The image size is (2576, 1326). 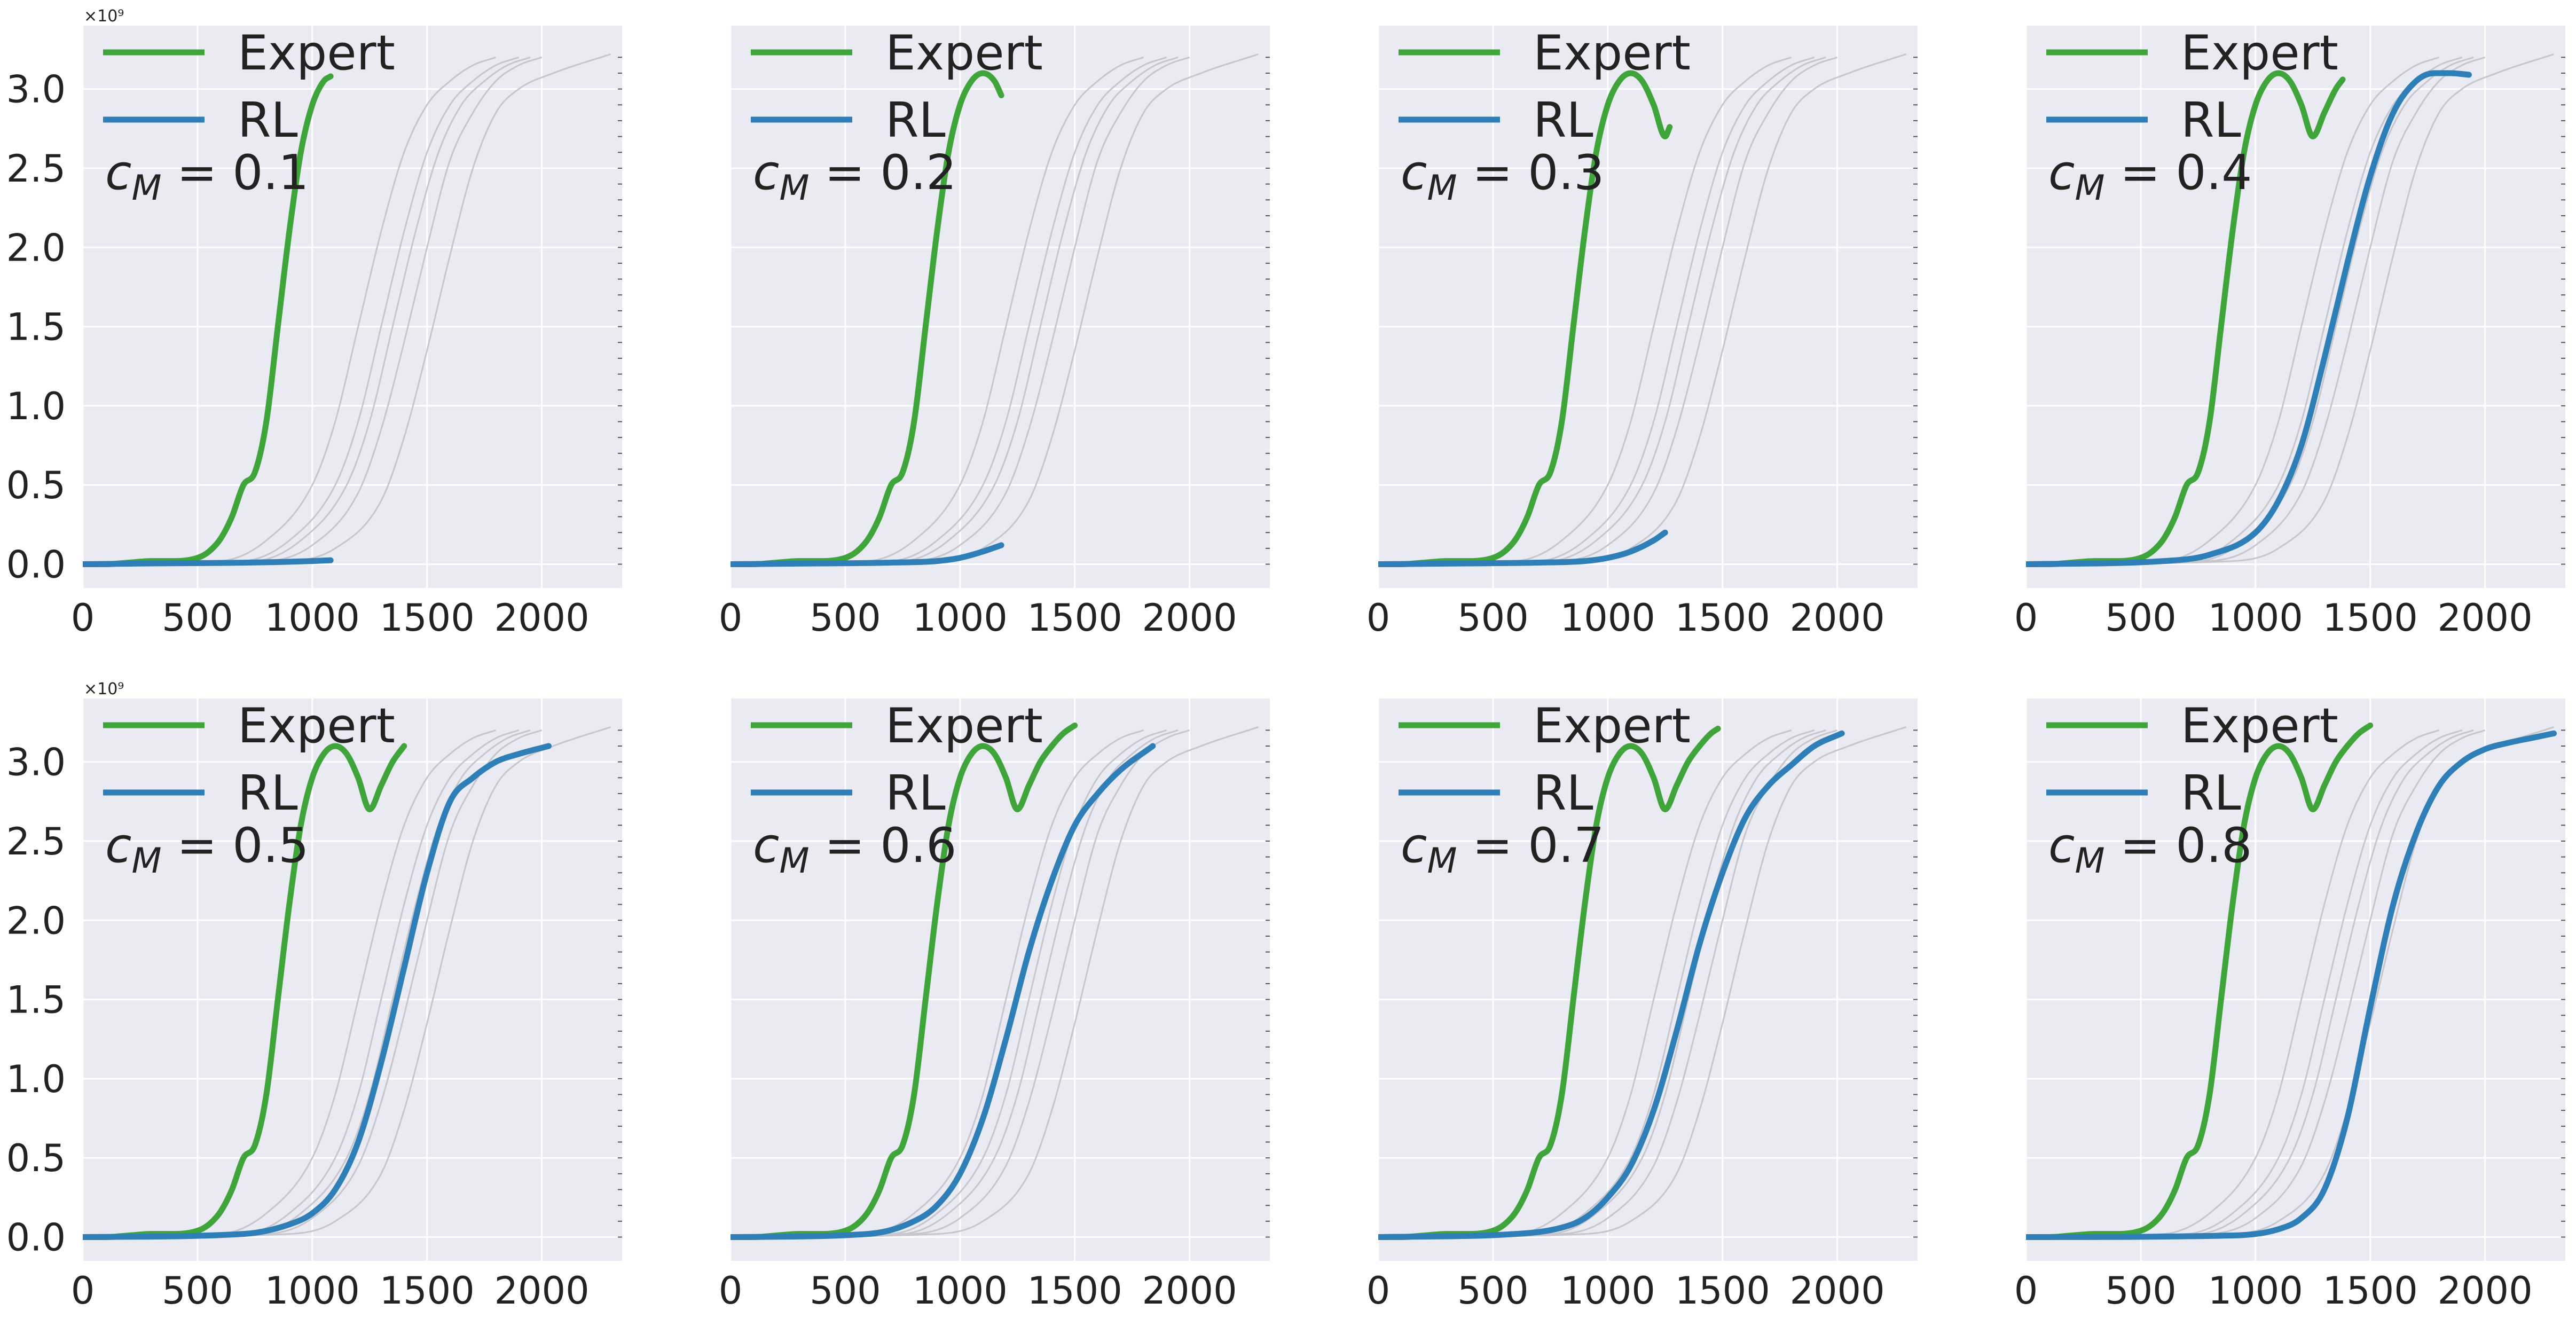 What do you see at coordinates (2150, 176) in the screenshot?
I see `panel-label: cM = 0.4` at bounding box center [2150, 176].